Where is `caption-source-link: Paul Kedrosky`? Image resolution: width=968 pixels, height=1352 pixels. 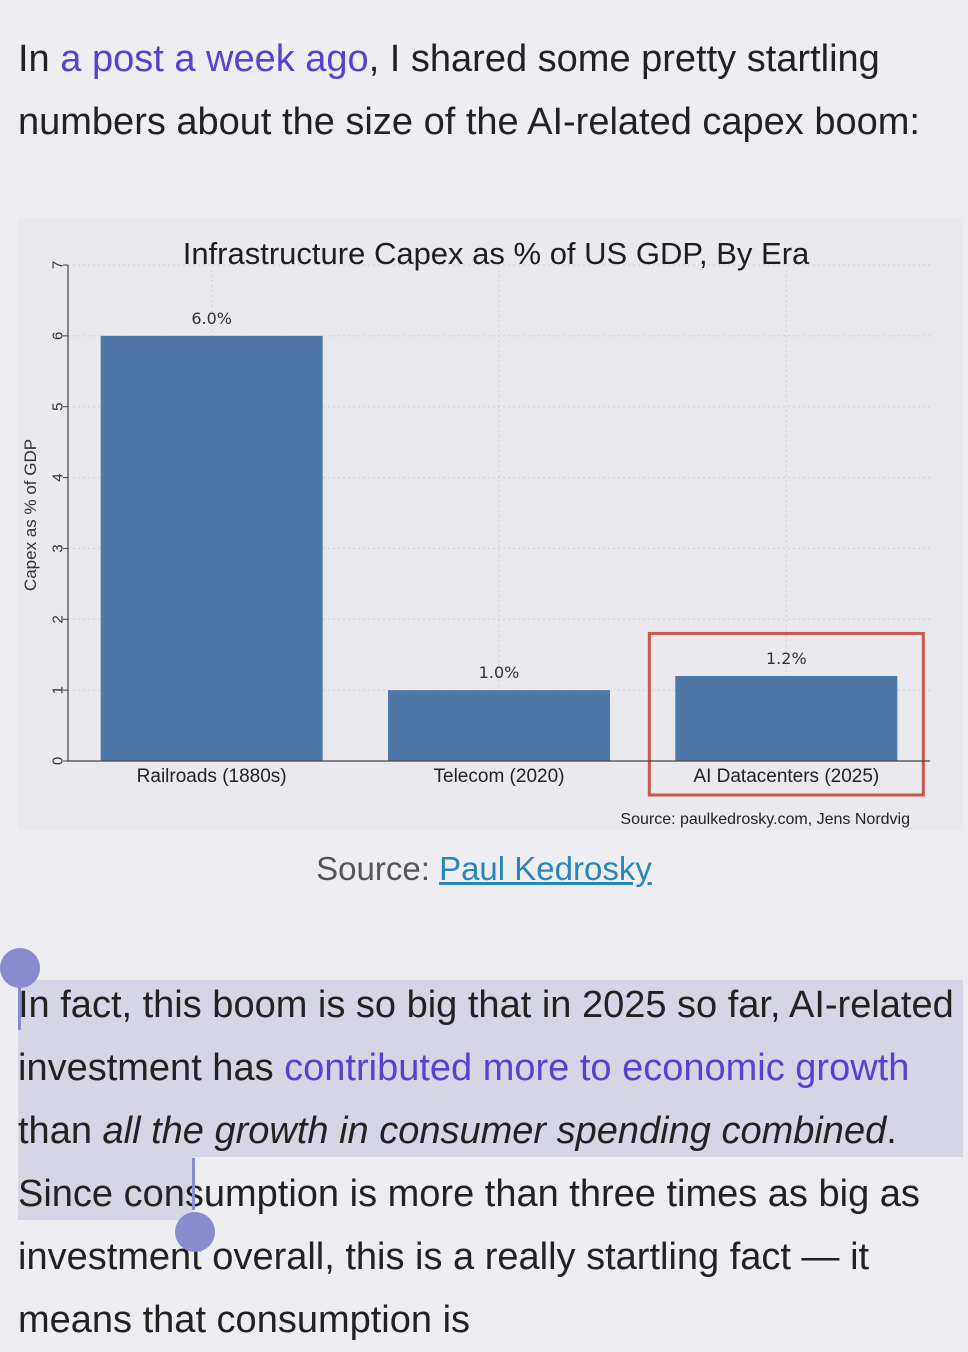 caption-source-link: Paul Kedrosky is located at coordinates (545, 868).